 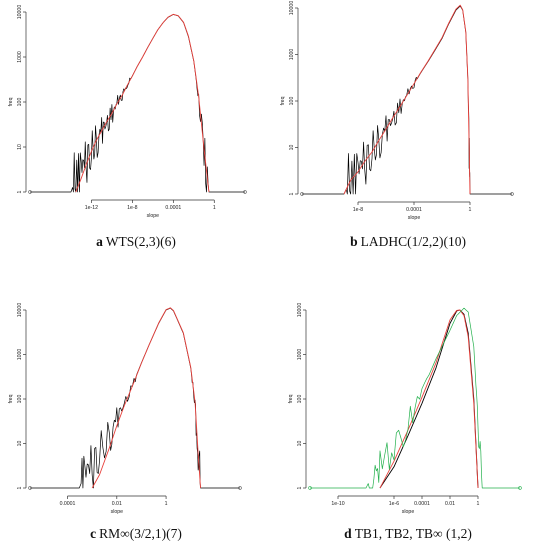 I want to click on caption-text: TB1, TB2, TB∞ (1,2), so click(x=413, y=533).